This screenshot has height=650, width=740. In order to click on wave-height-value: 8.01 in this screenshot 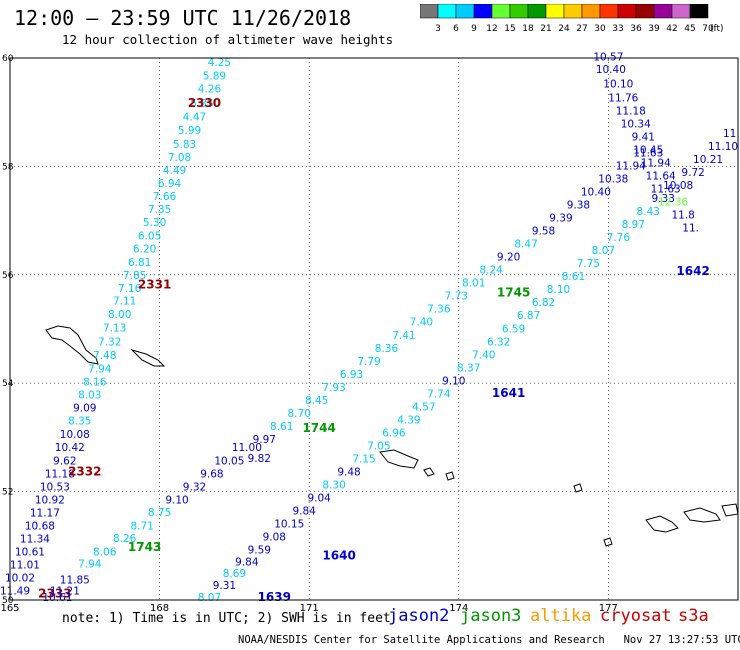, I will do `click(473, 284)`.